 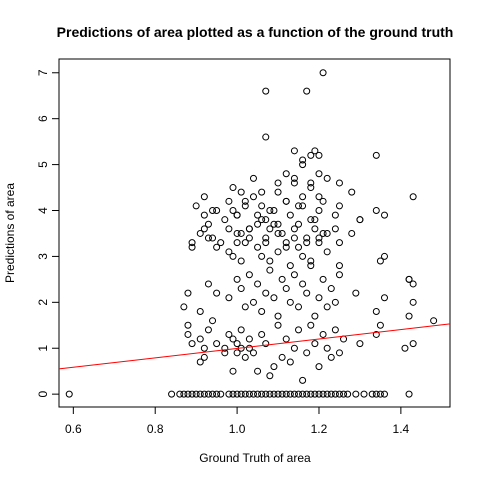 I want to click on y-tick-label: 4, so click(x=43, y=210).